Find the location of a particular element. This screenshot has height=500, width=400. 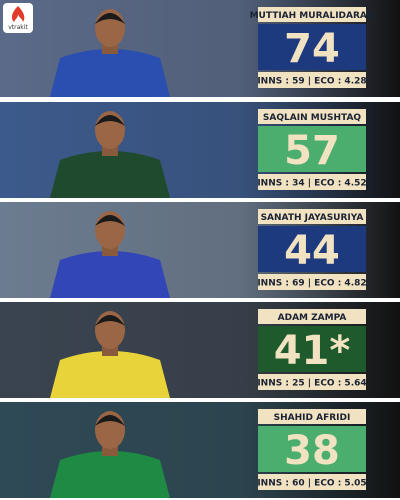

wickets: 44 is located at coordinates (312, 251).